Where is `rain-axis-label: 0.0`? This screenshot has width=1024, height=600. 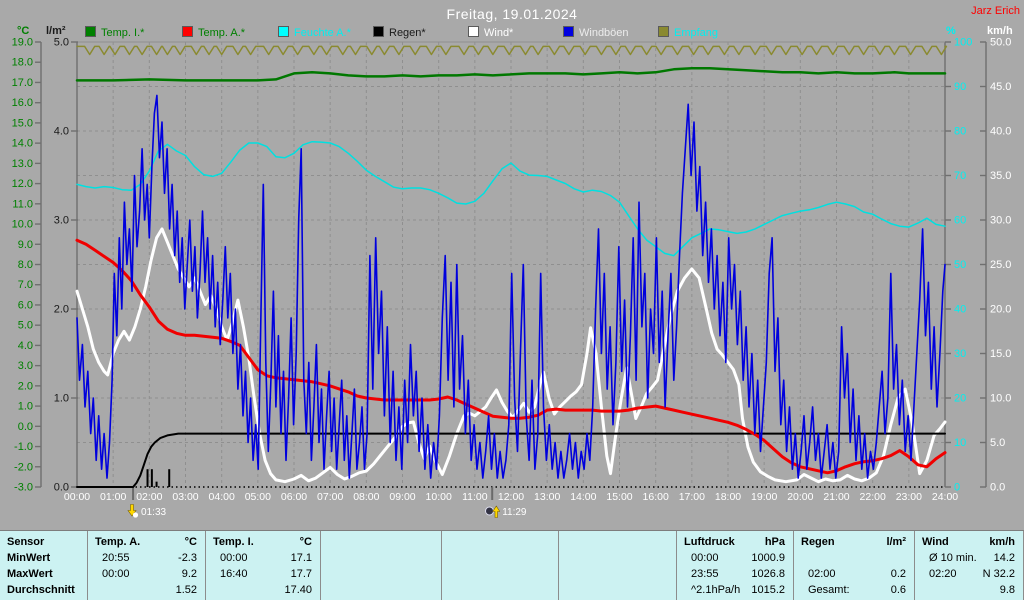 rain-axis-label: 0.0 is located at coordinates (61, 488).